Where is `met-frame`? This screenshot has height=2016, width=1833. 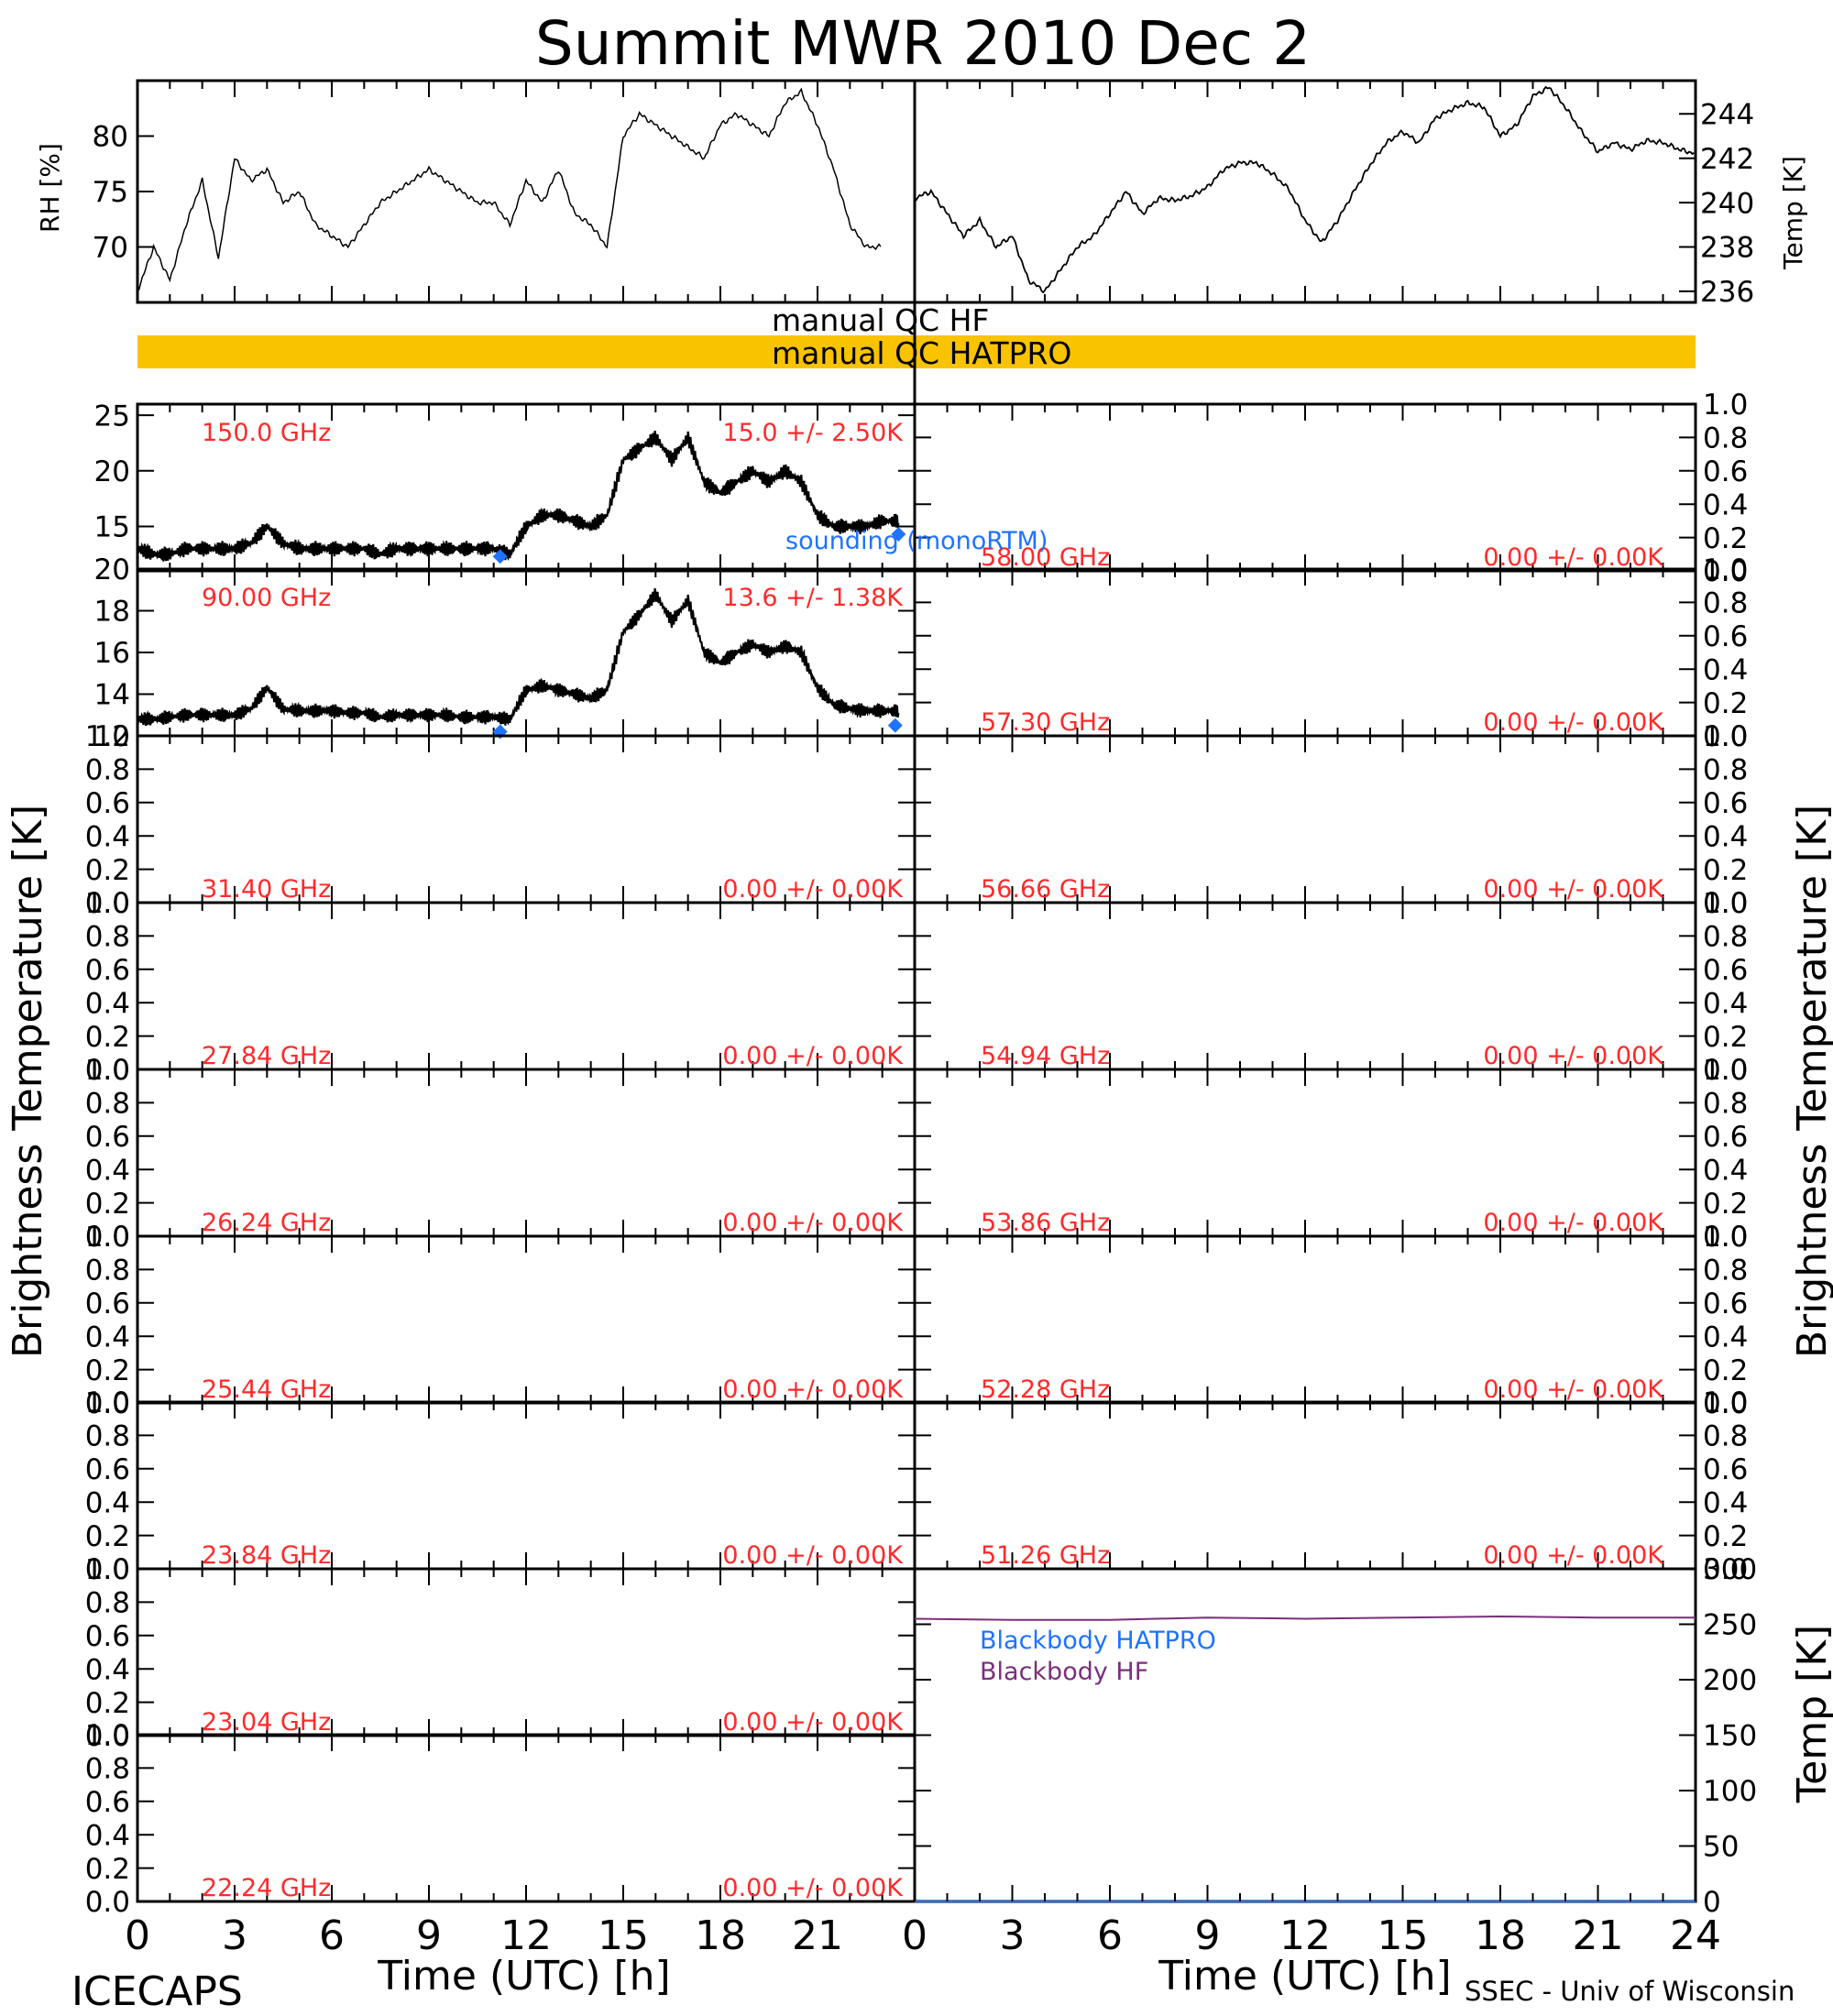 met-frame is located at coordinates (916, 191).